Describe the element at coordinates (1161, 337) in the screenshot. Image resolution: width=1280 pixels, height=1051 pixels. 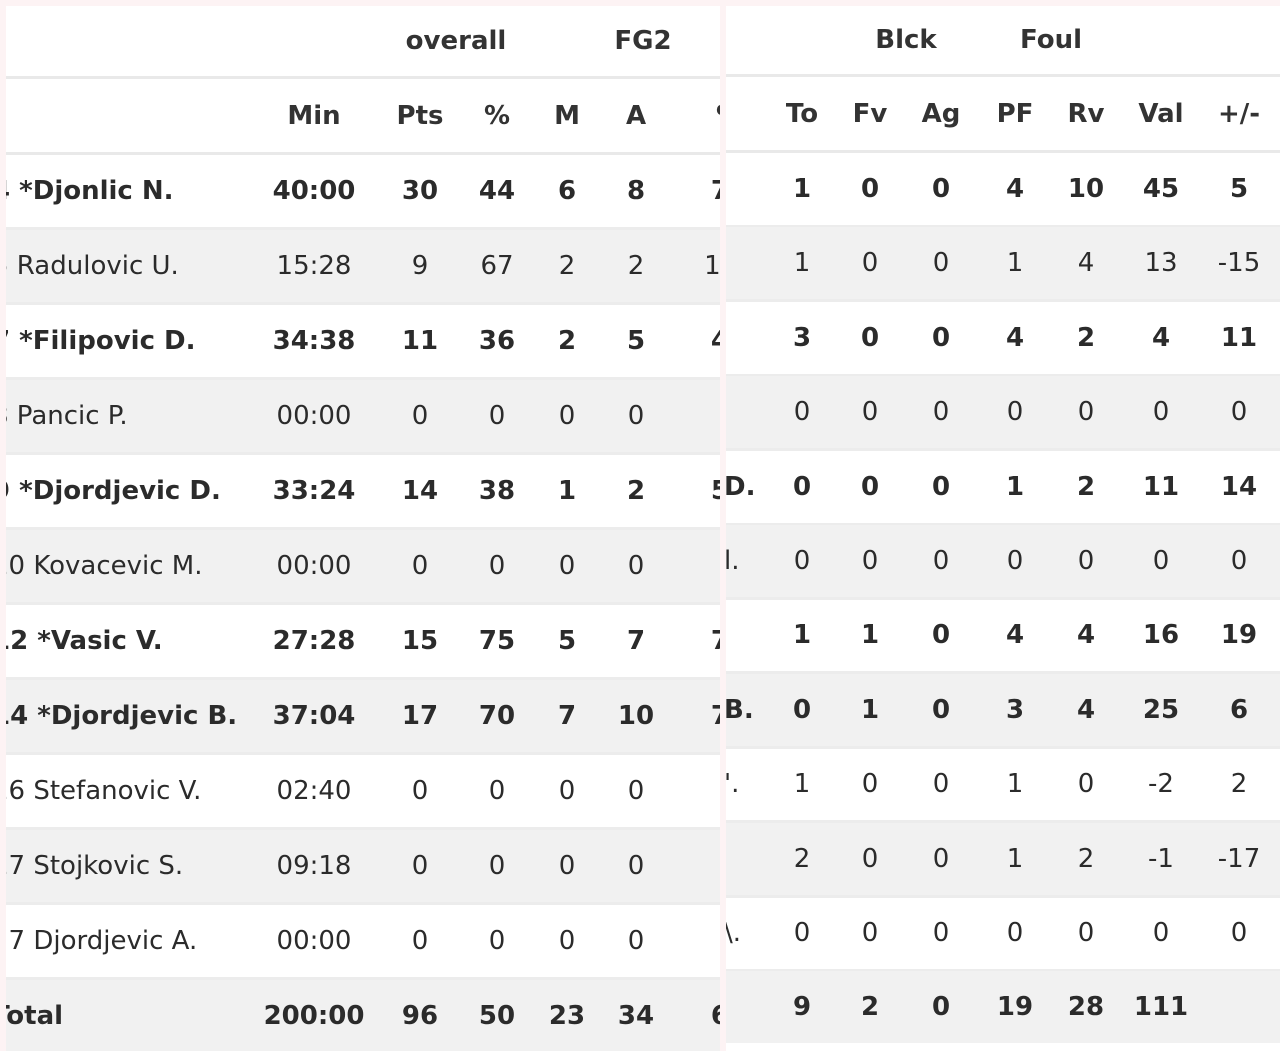
I see `valuation-cell: 4` at that location.